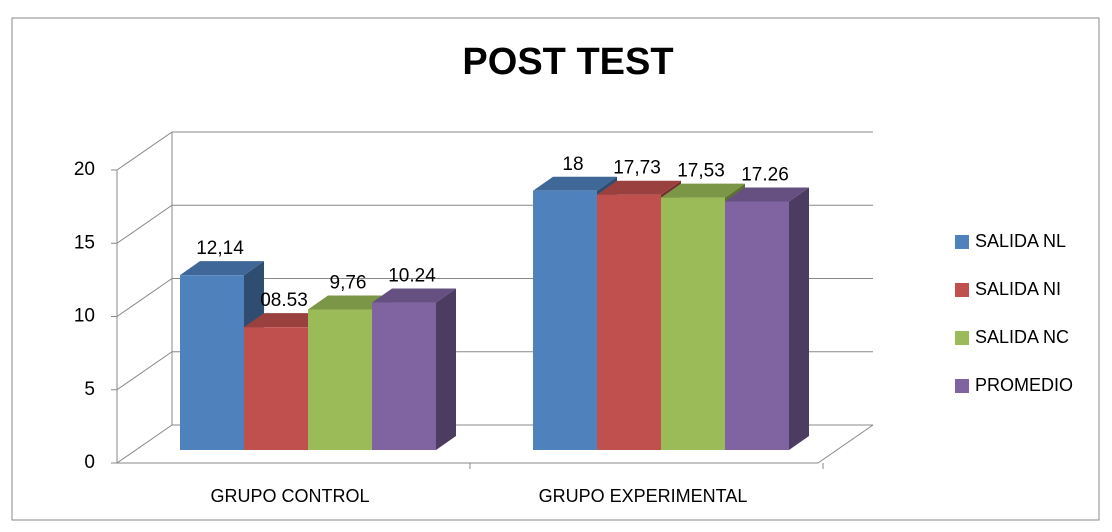 The image size is (1112, 532). I want to click on legend-label: PROMEDIO, so click(1024, 385).